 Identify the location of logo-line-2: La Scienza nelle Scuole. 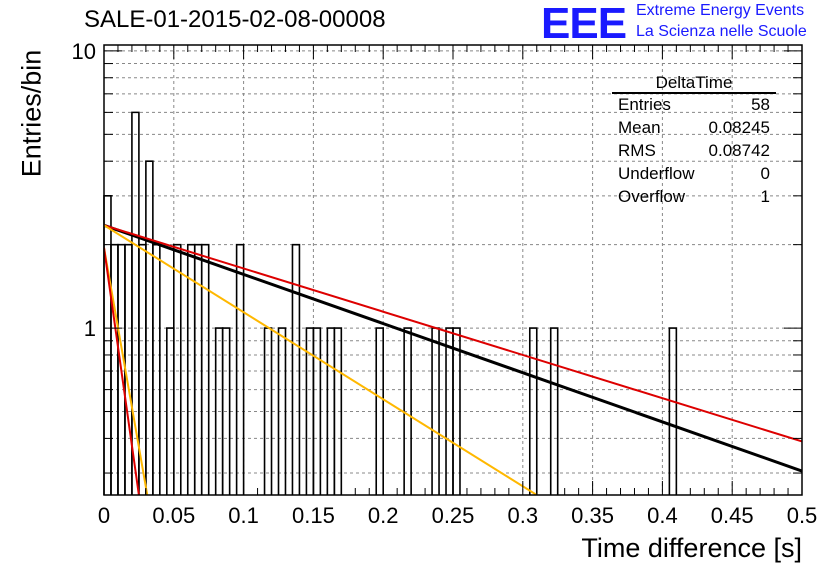
(721, 31).